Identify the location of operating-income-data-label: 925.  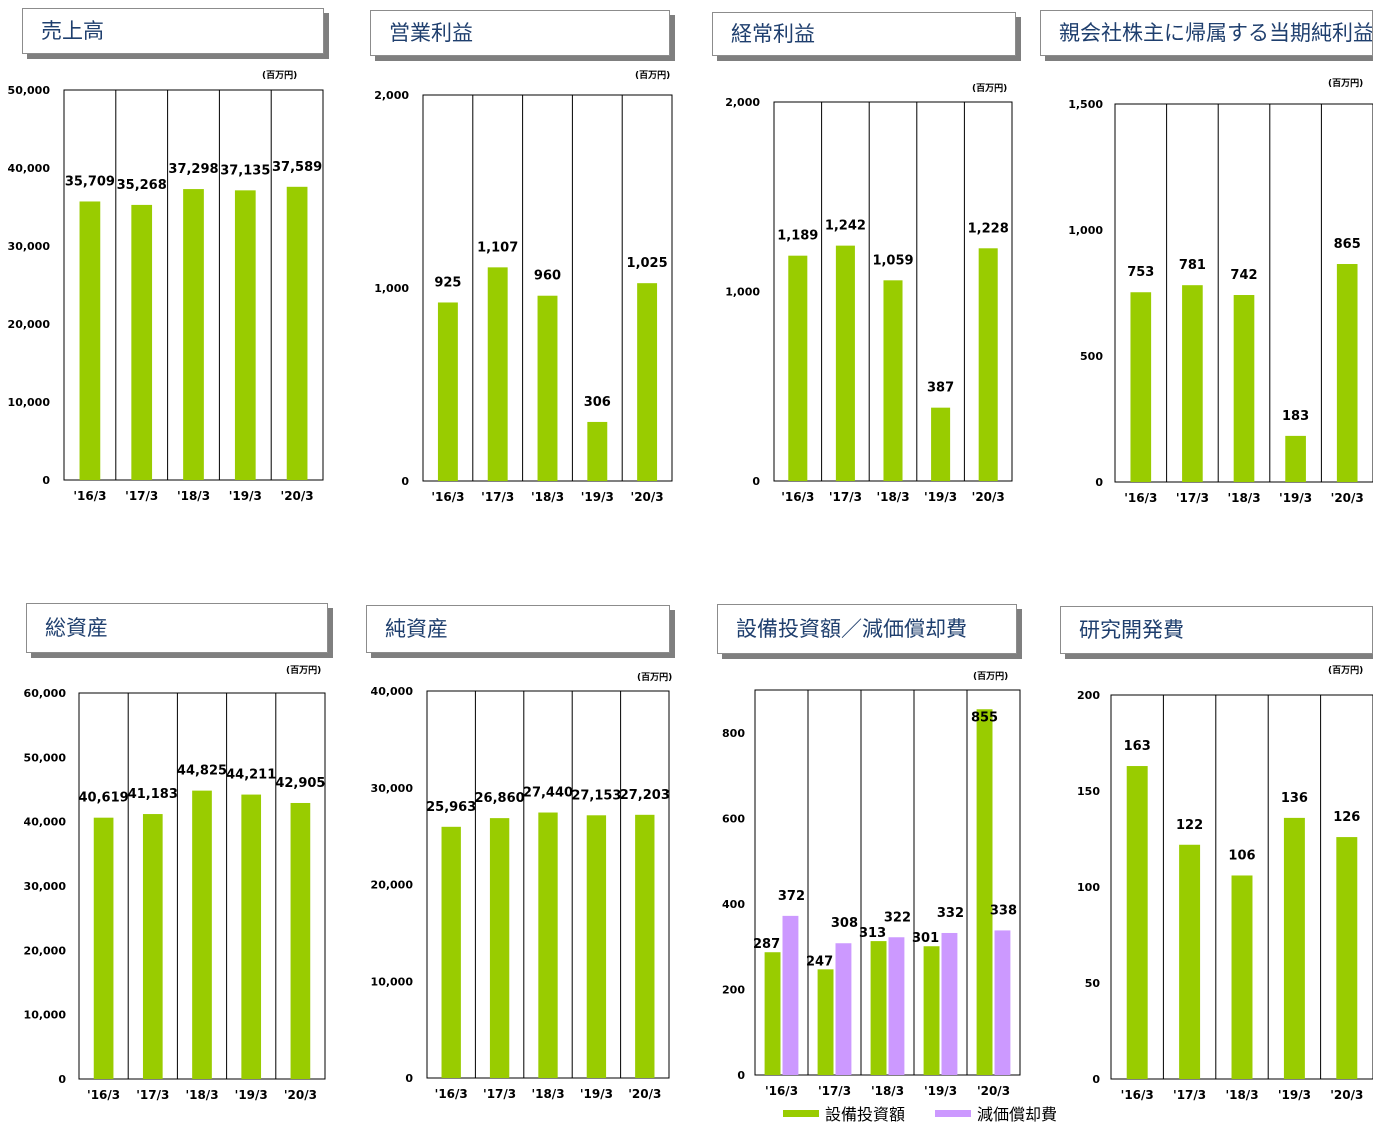
(447, 282).